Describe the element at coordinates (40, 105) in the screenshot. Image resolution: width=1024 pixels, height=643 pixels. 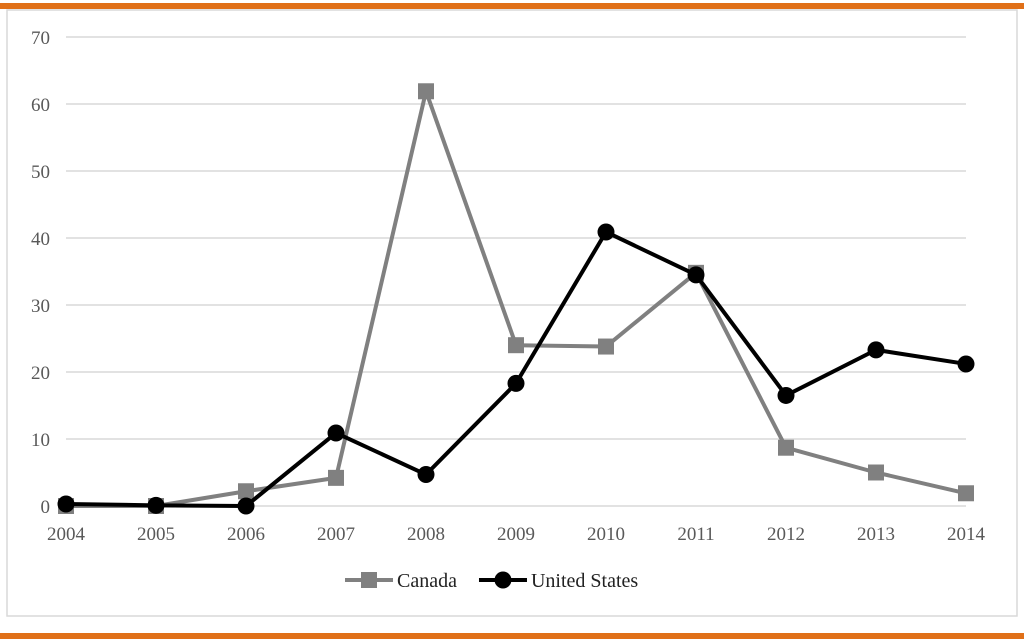
I see `y-tick-label: 60` at that location.